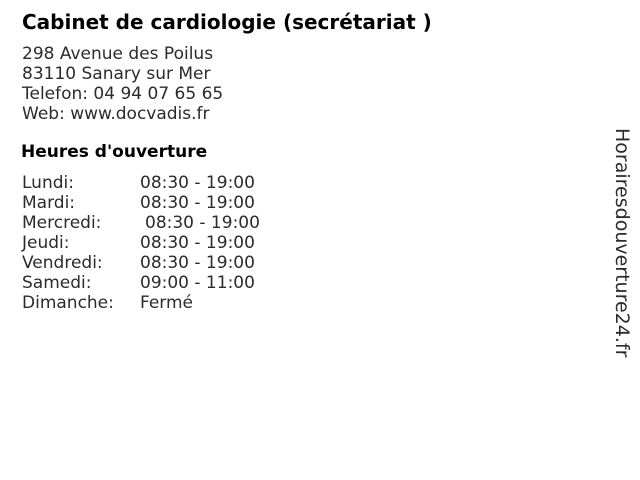 This screenshot has width=640, height=480. I want to click on day-label: Jeudi:, so click(46, 243).